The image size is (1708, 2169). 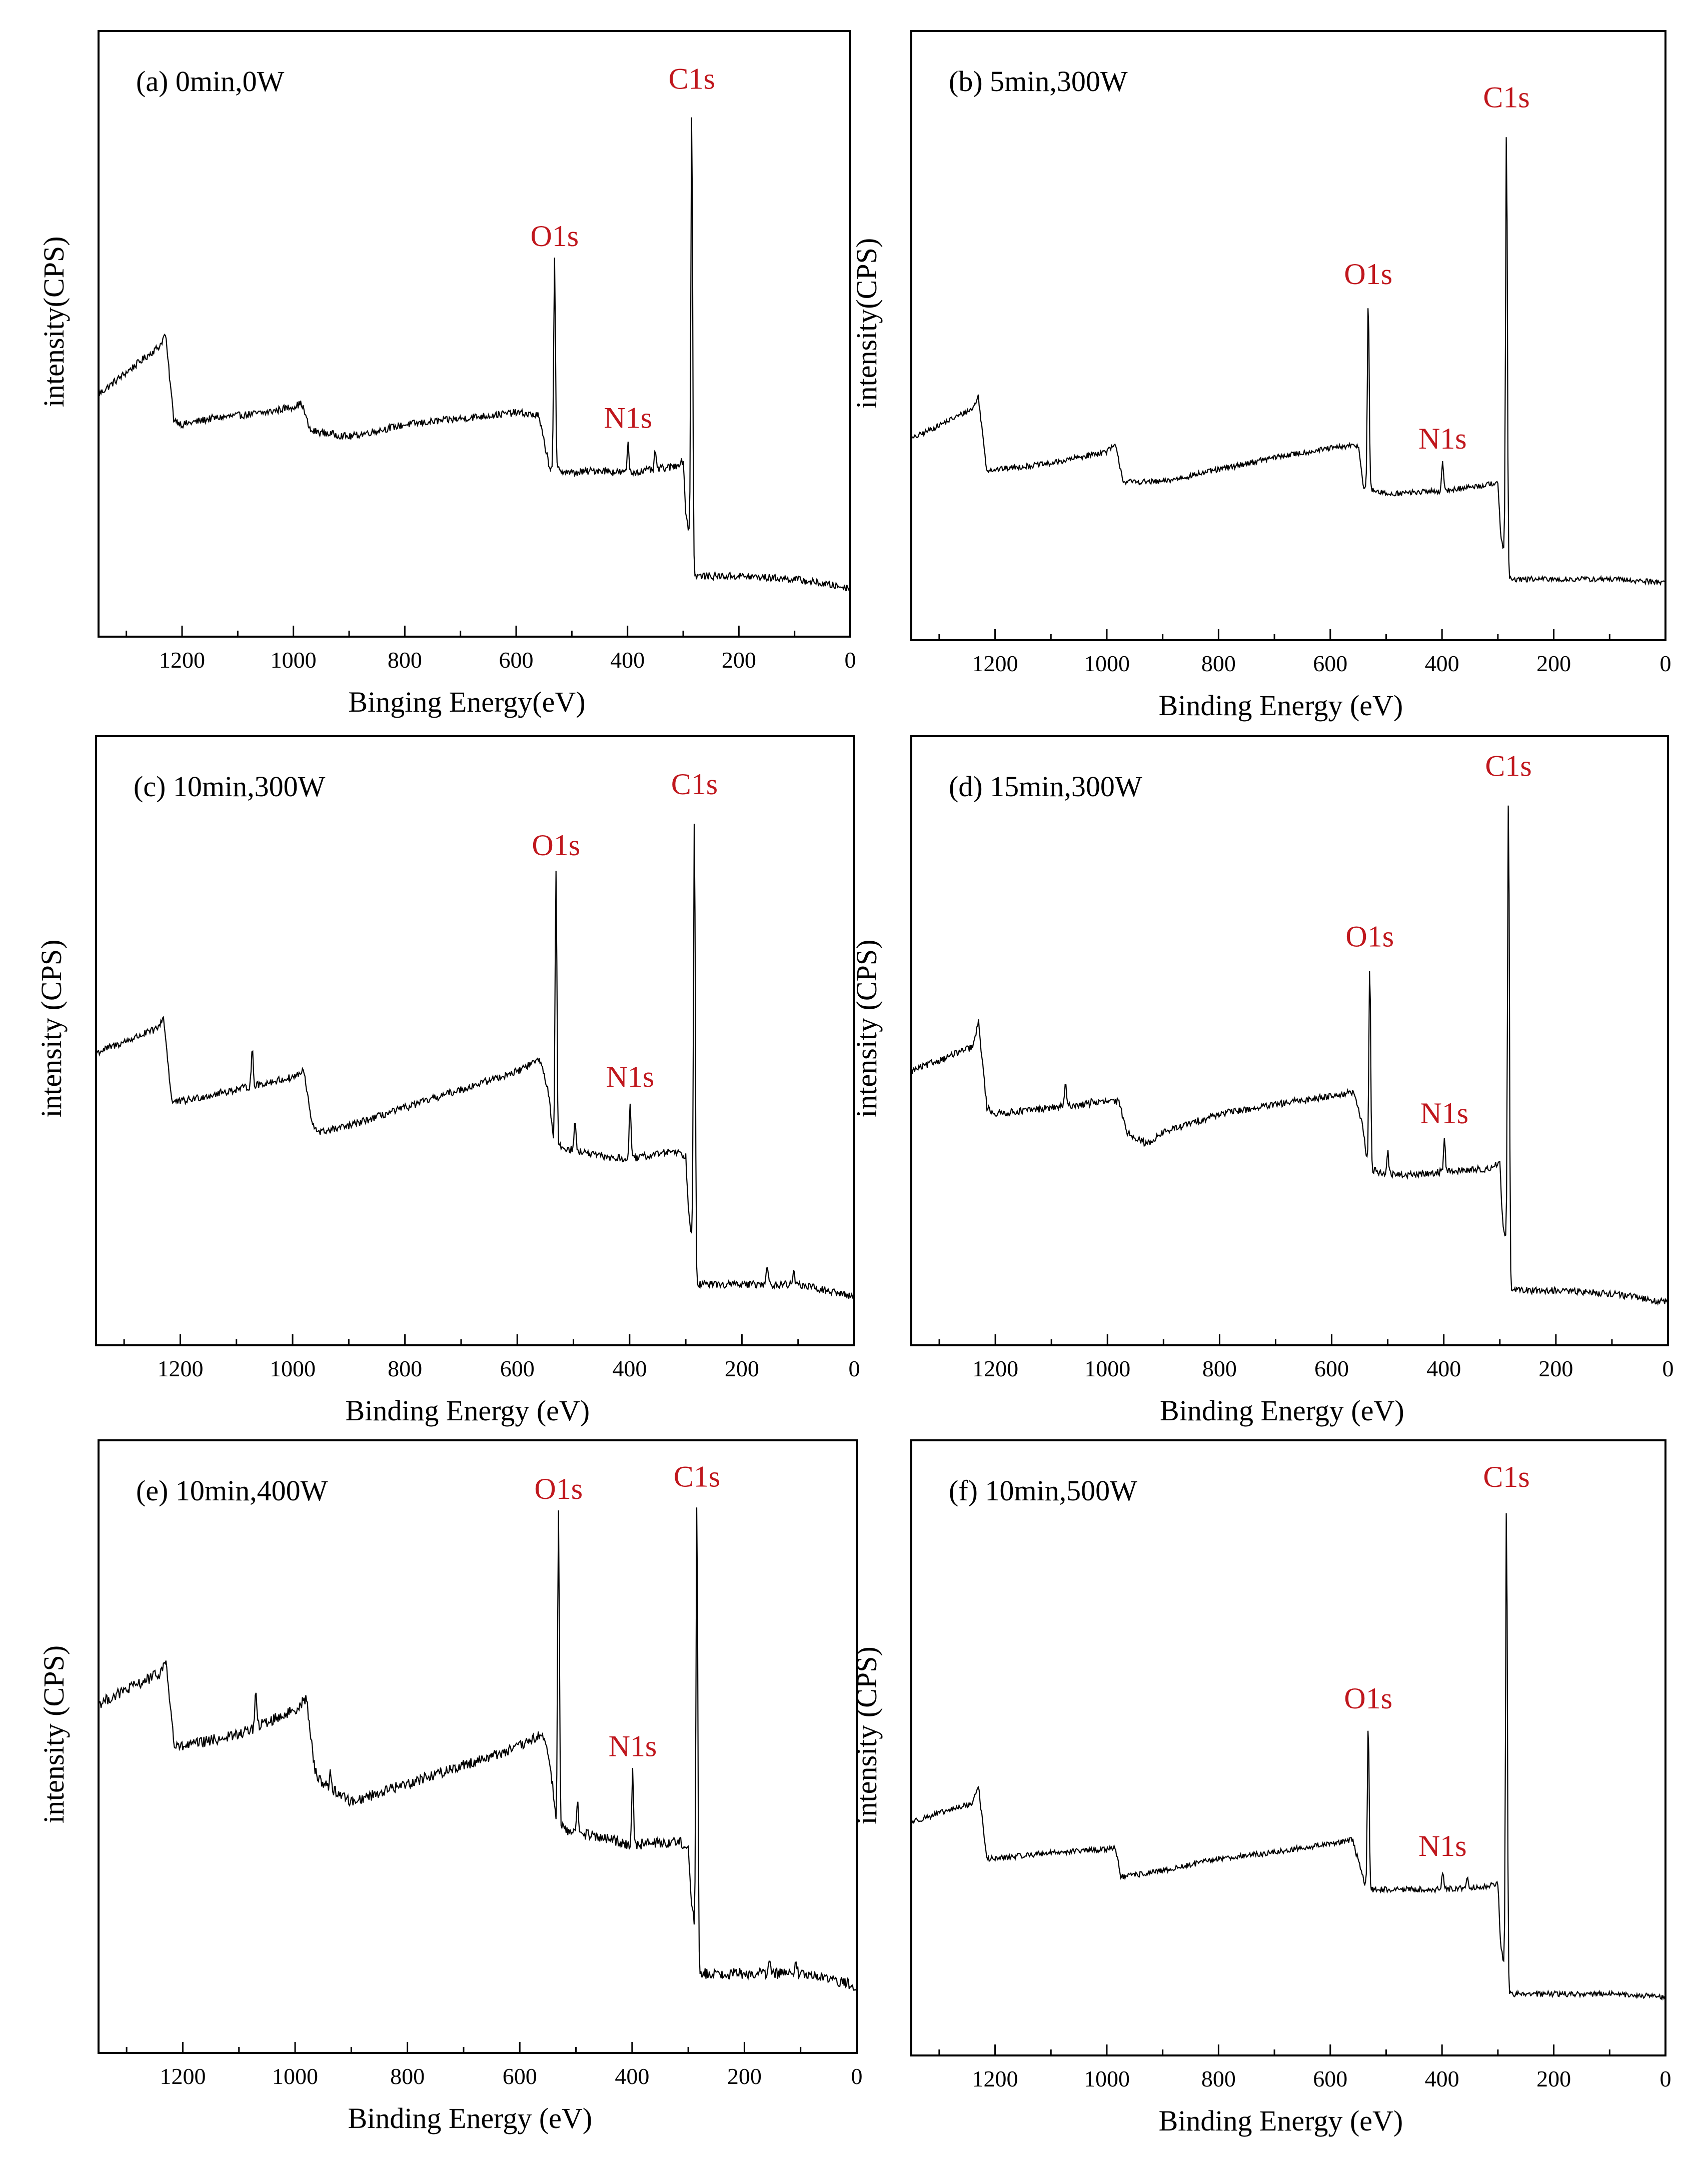 What do you see at coordinates (1043, 1491) in the screenshot?
I see `panel-label: (f) 10min,500W` at bounding box center [1043, 1491].